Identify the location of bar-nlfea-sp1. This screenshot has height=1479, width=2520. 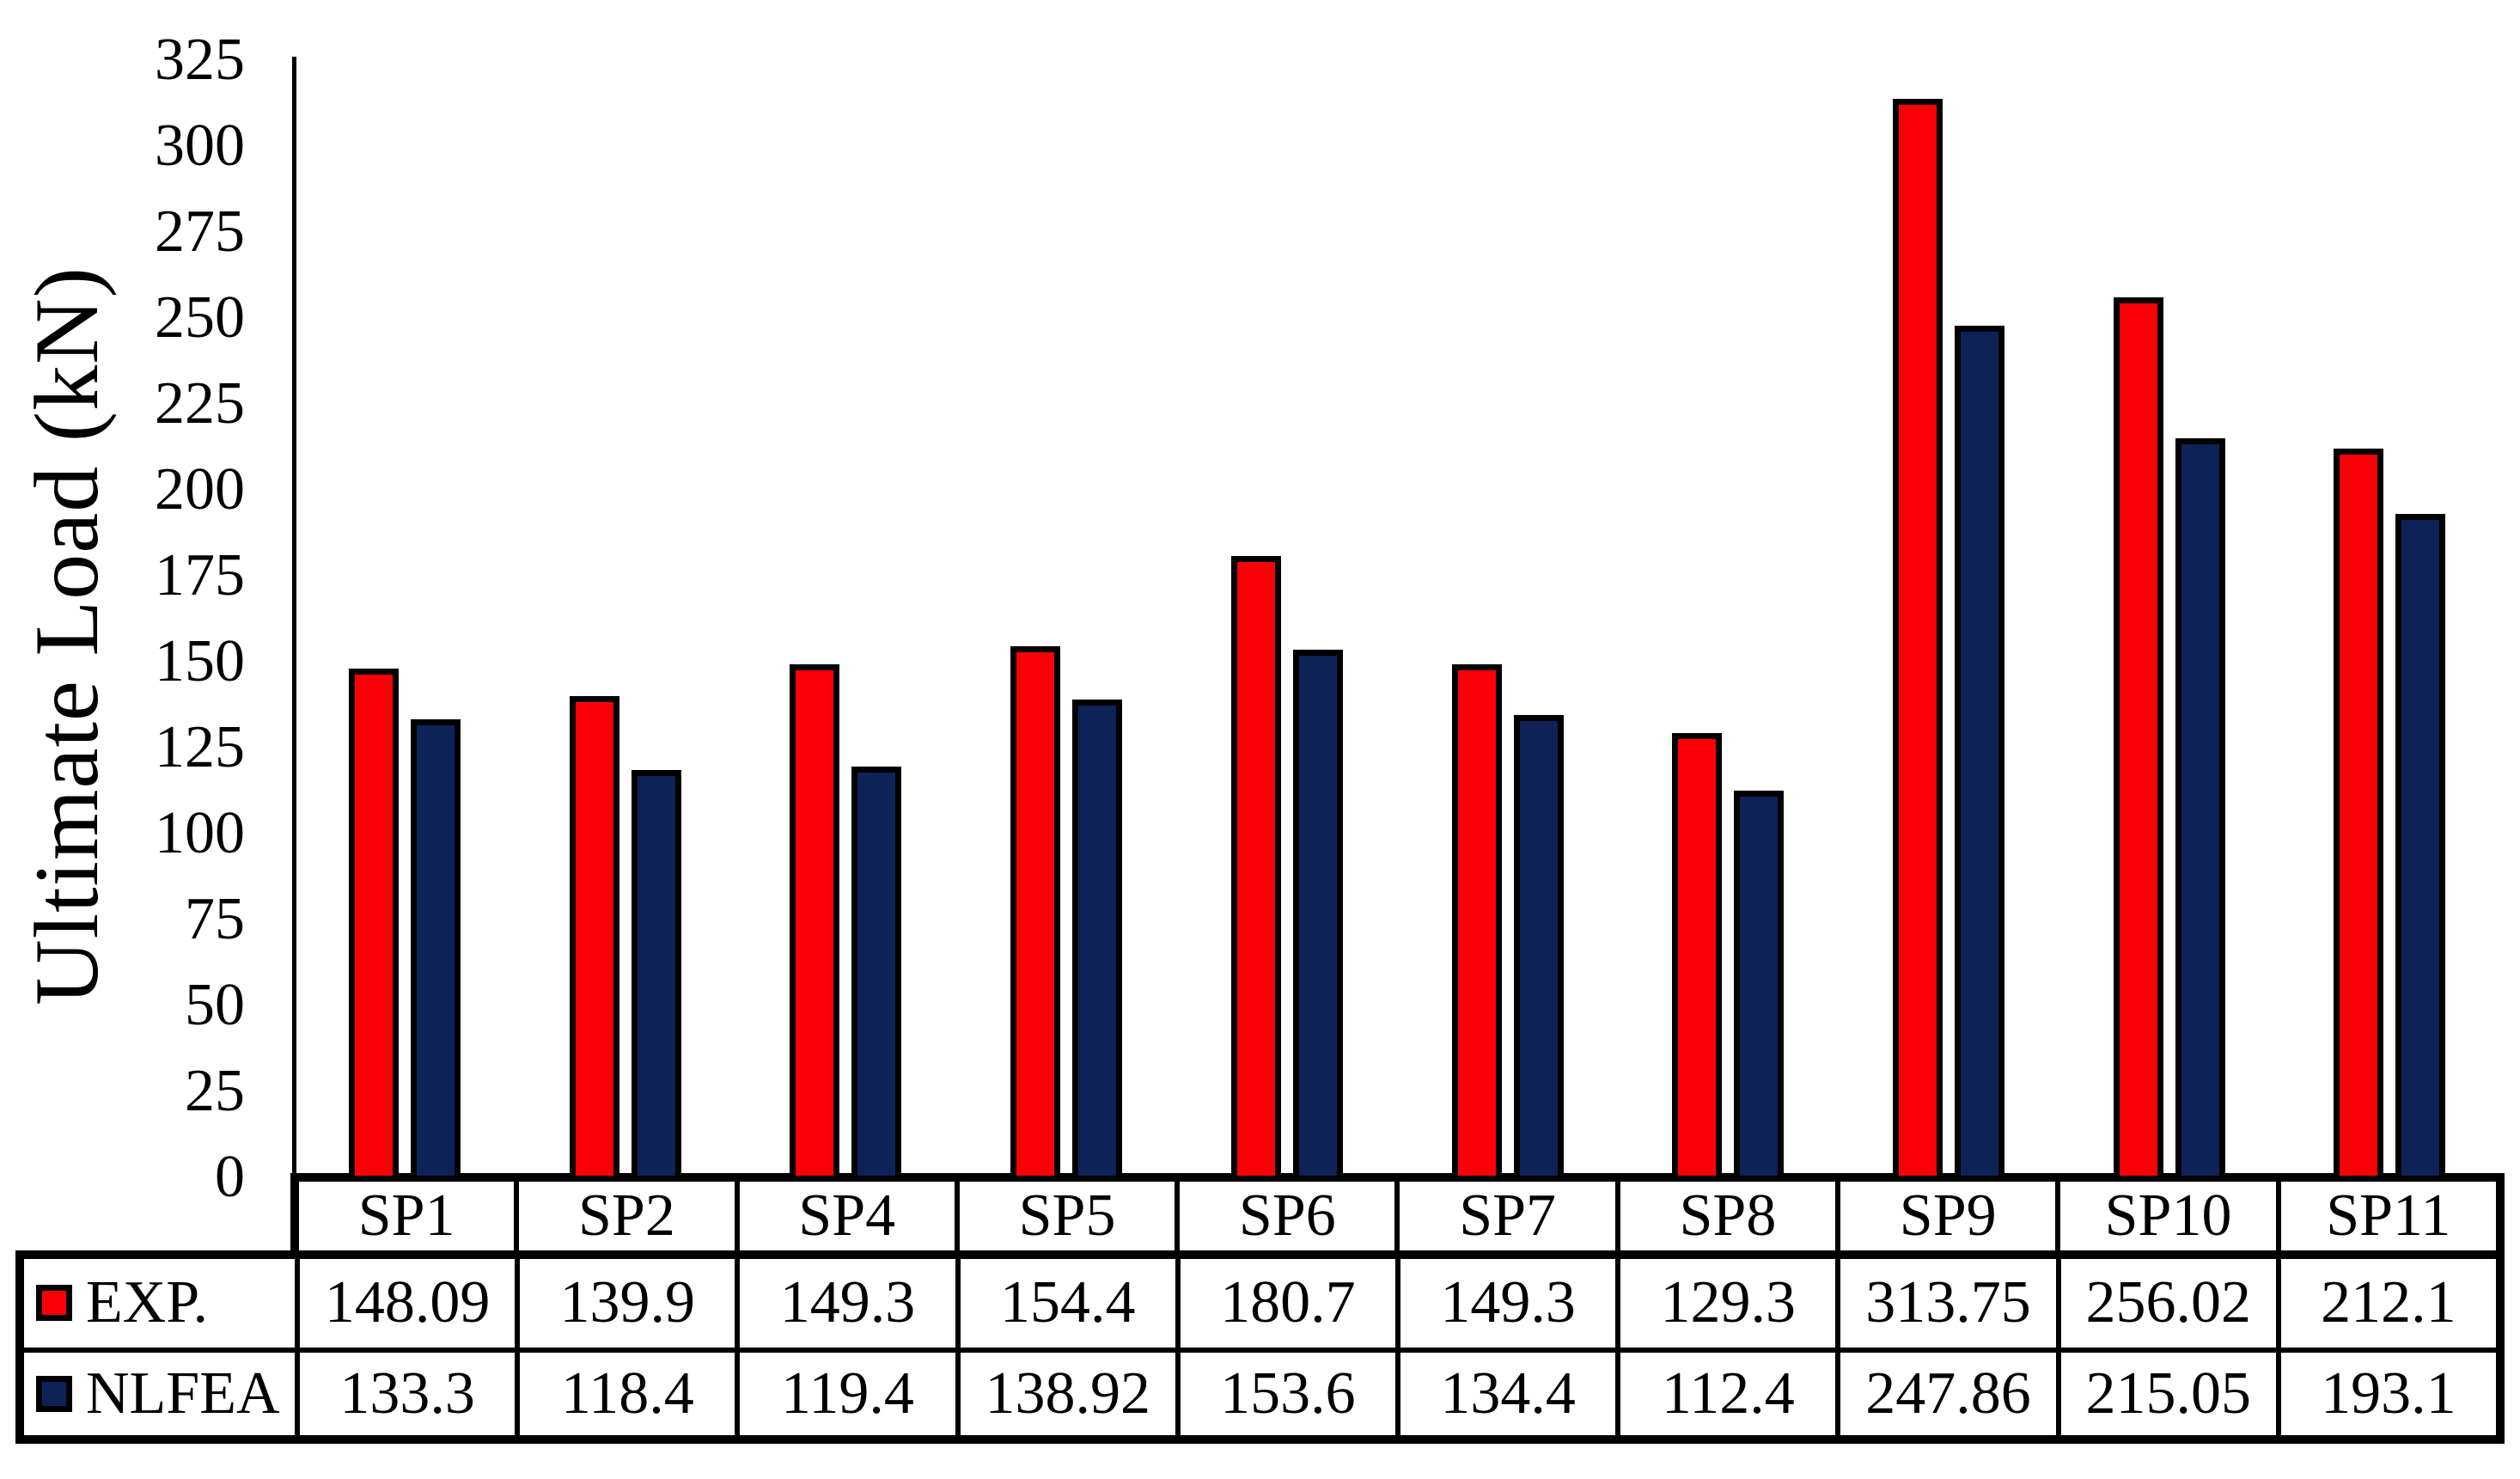
(436, 951).